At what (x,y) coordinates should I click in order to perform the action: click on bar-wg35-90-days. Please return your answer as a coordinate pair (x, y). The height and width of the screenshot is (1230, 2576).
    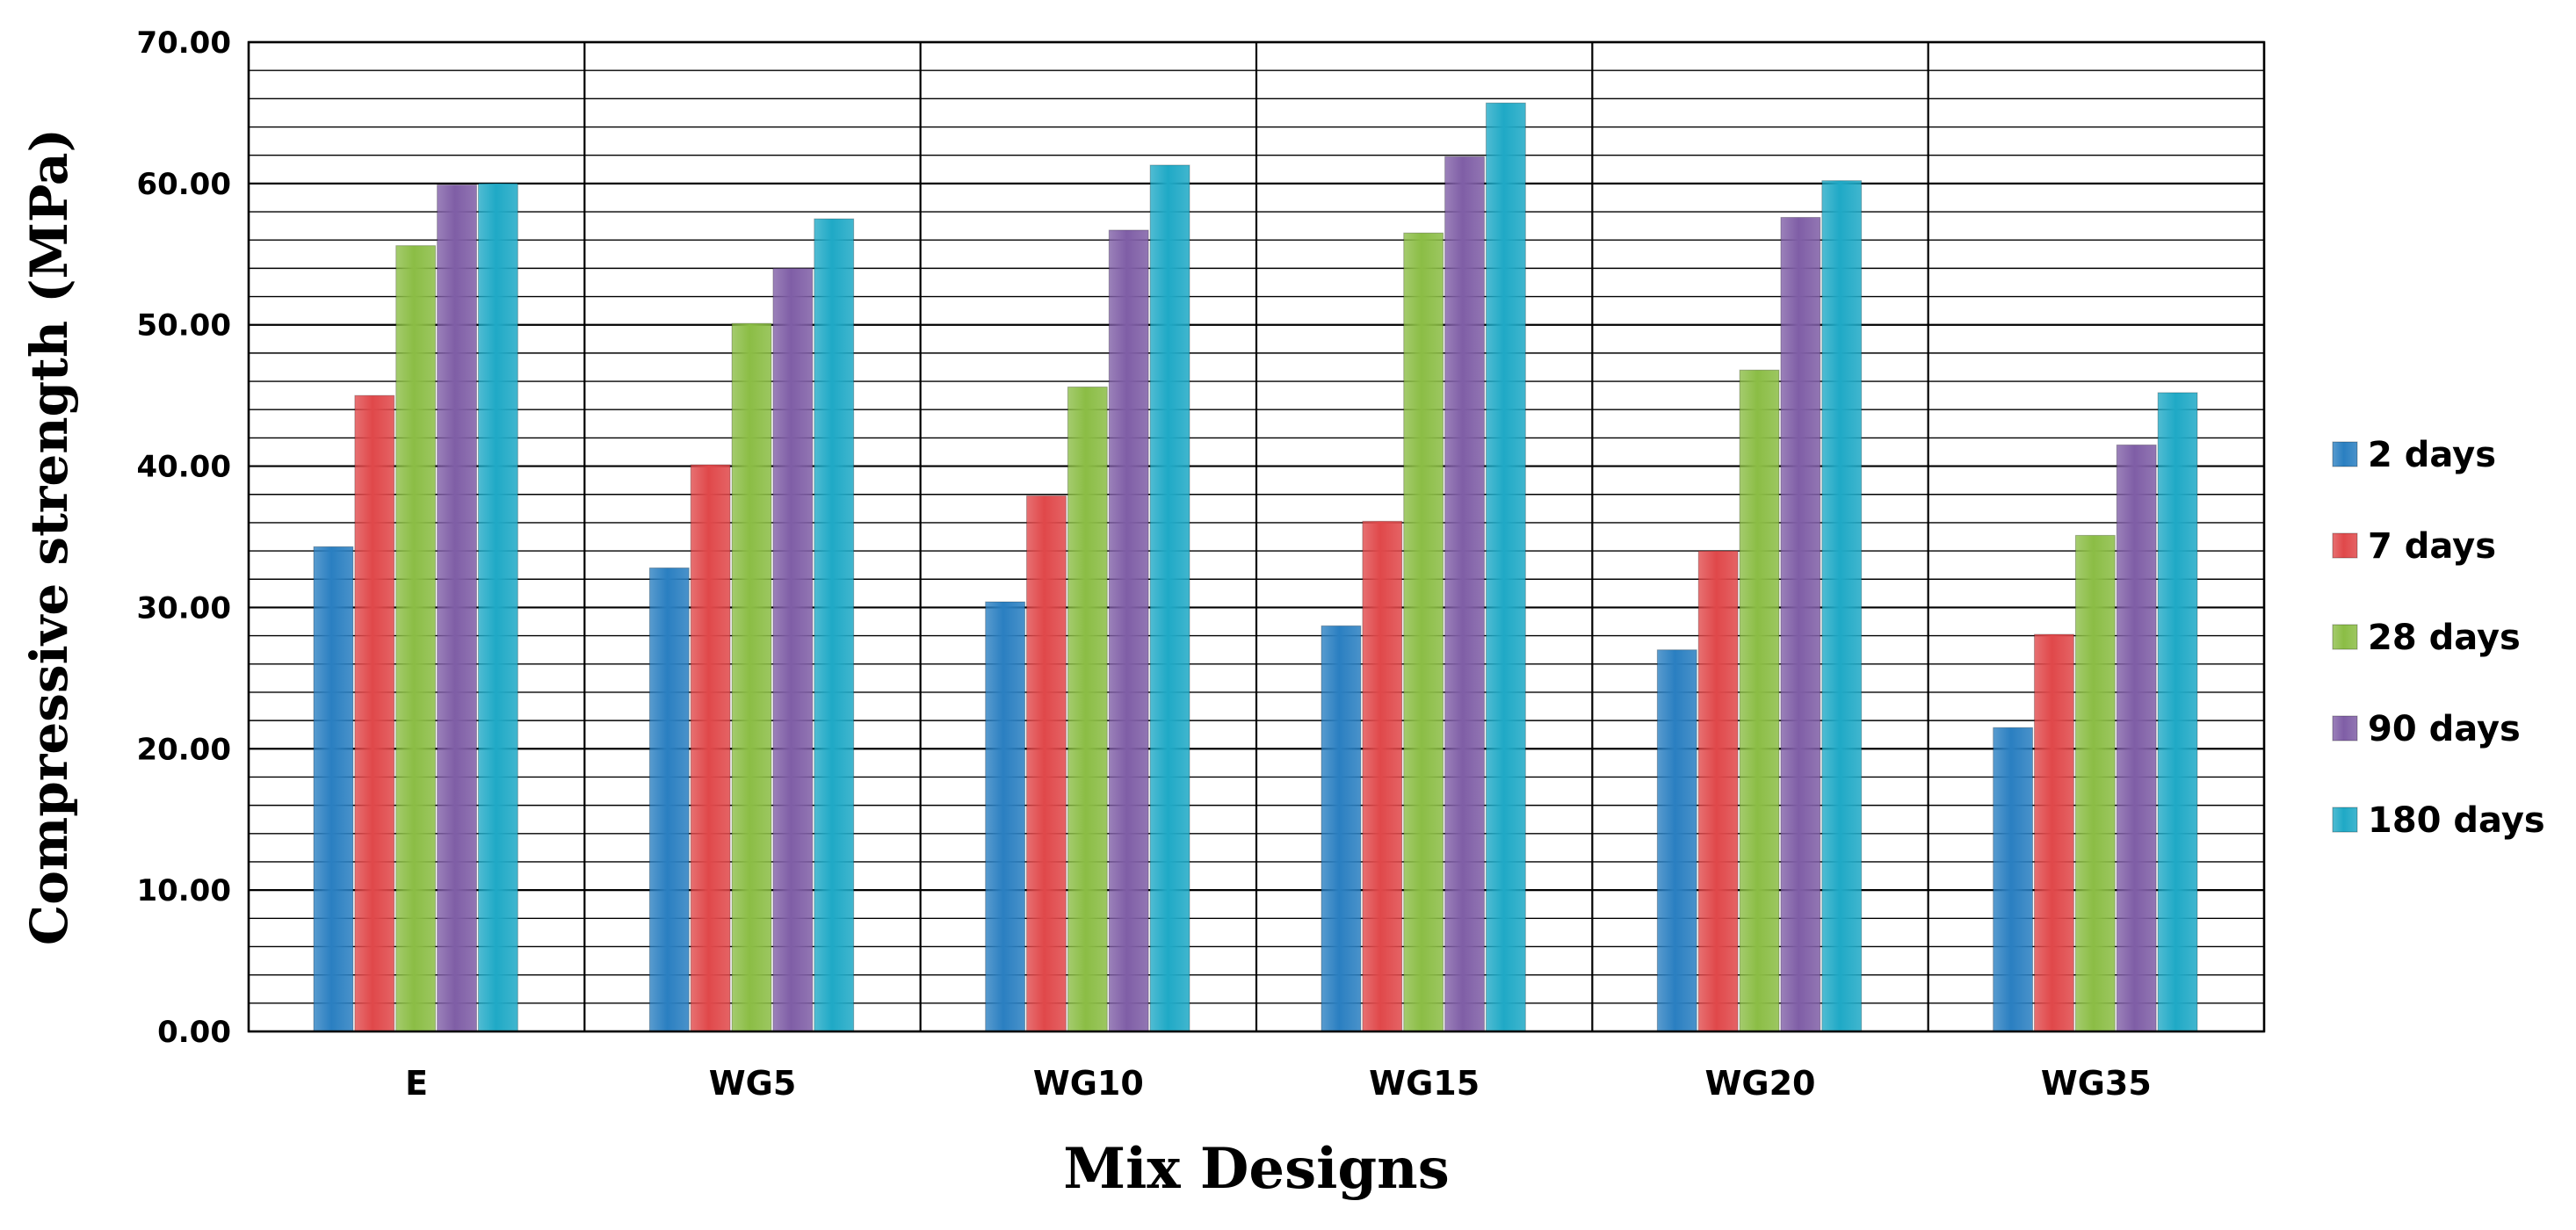
    Looking at the image, I should click on (2136, 738).